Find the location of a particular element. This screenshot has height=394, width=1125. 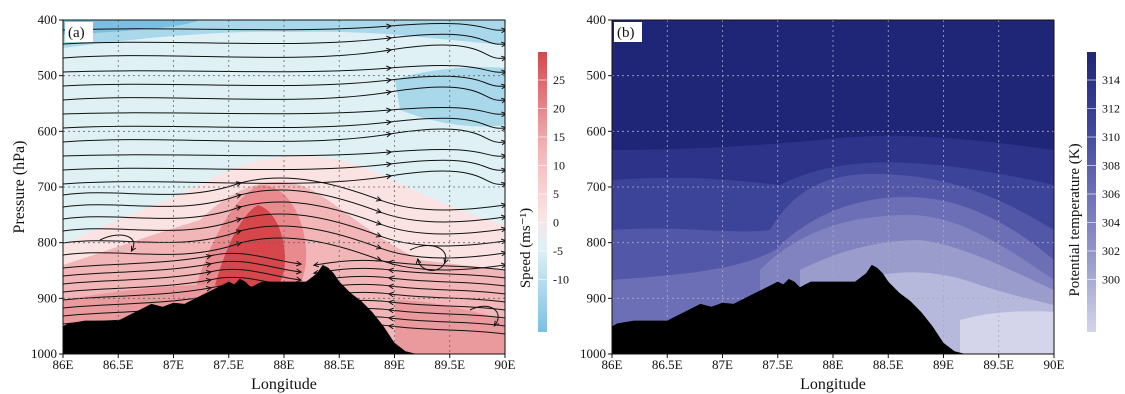

colorbar-tick-label: 306 is located at coordinates (1111, 194).